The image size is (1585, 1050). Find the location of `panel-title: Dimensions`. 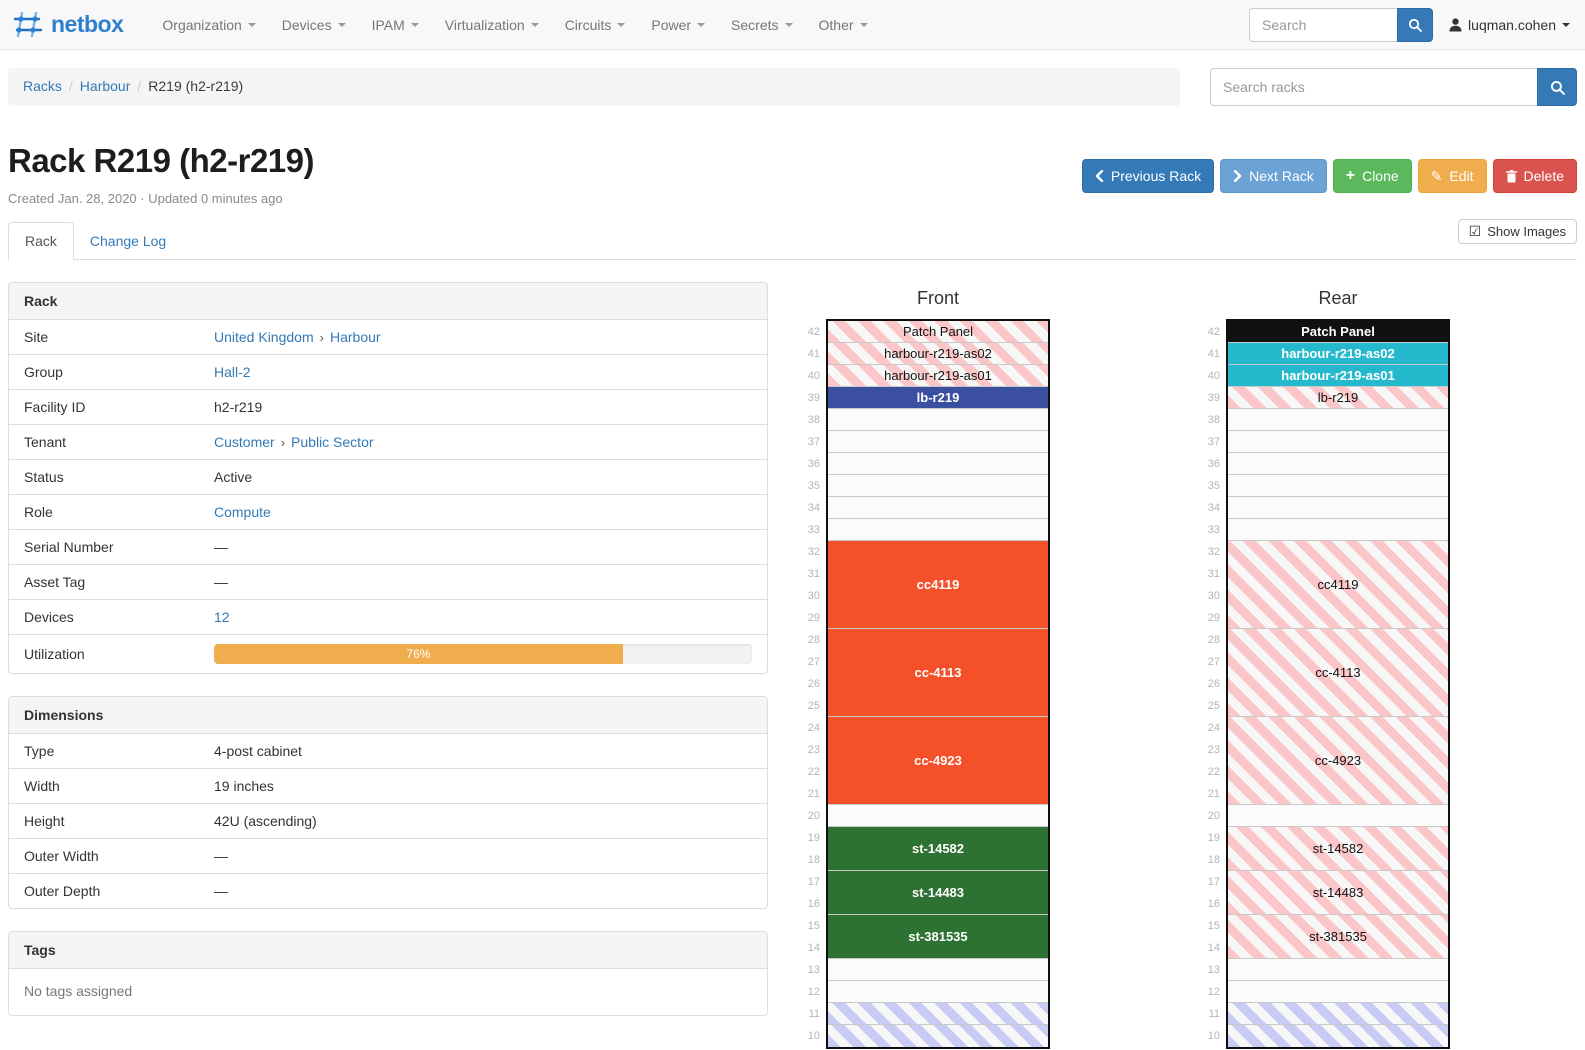

panel-title: Dimensions is located at coordinates (388, 715).